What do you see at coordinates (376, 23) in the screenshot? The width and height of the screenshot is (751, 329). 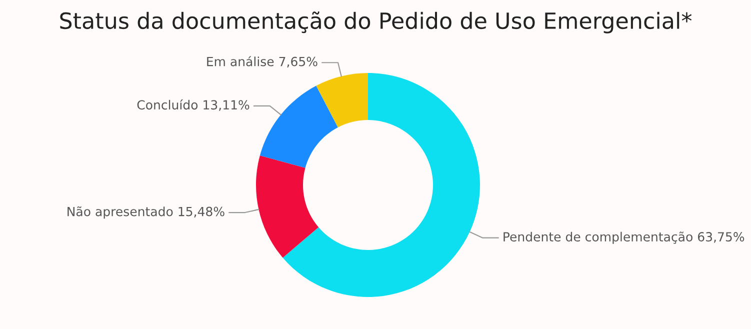 I see `chart-title: Status da documentação do Pedido de Uso Emergencial*` at bounding box center [376, 23].